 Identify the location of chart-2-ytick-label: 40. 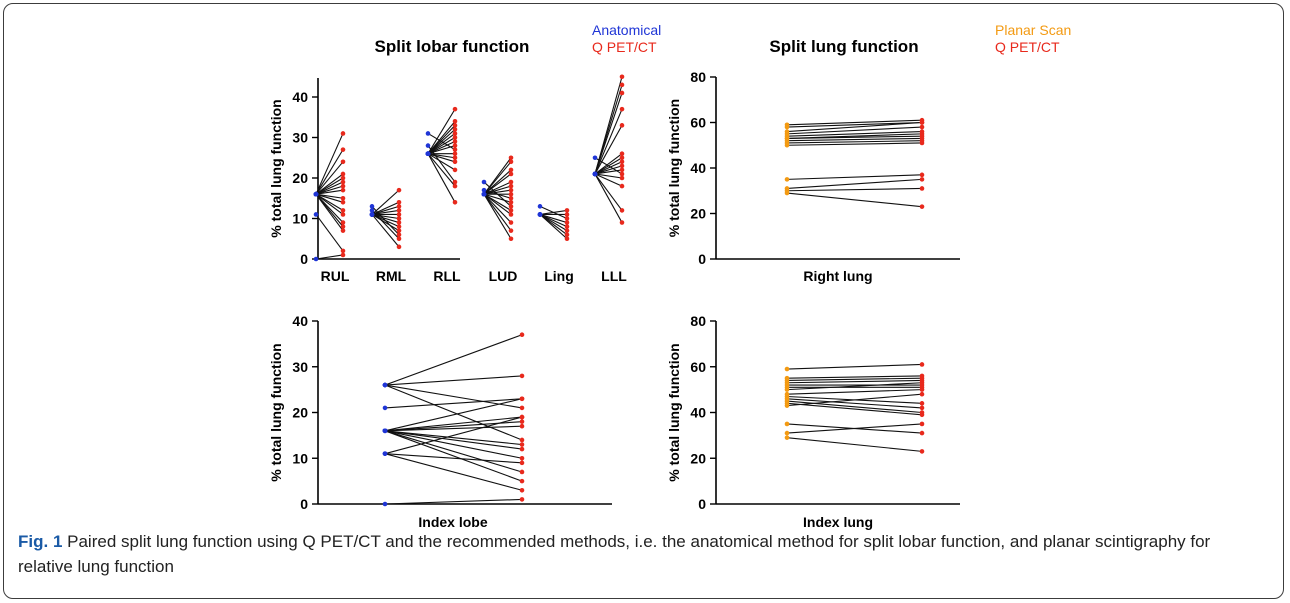
(300, 321).